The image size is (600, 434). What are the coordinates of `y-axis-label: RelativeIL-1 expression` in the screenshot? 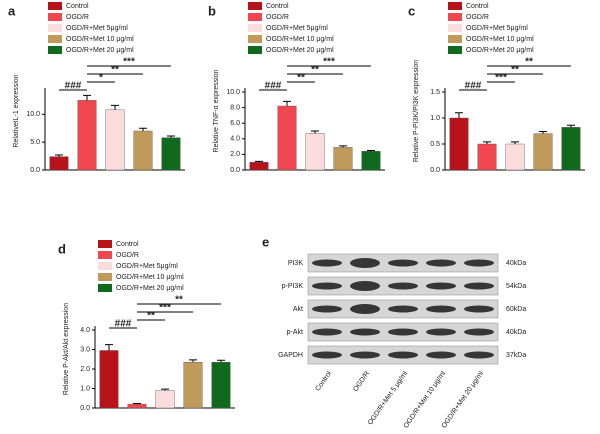 It's located at (16, 110).